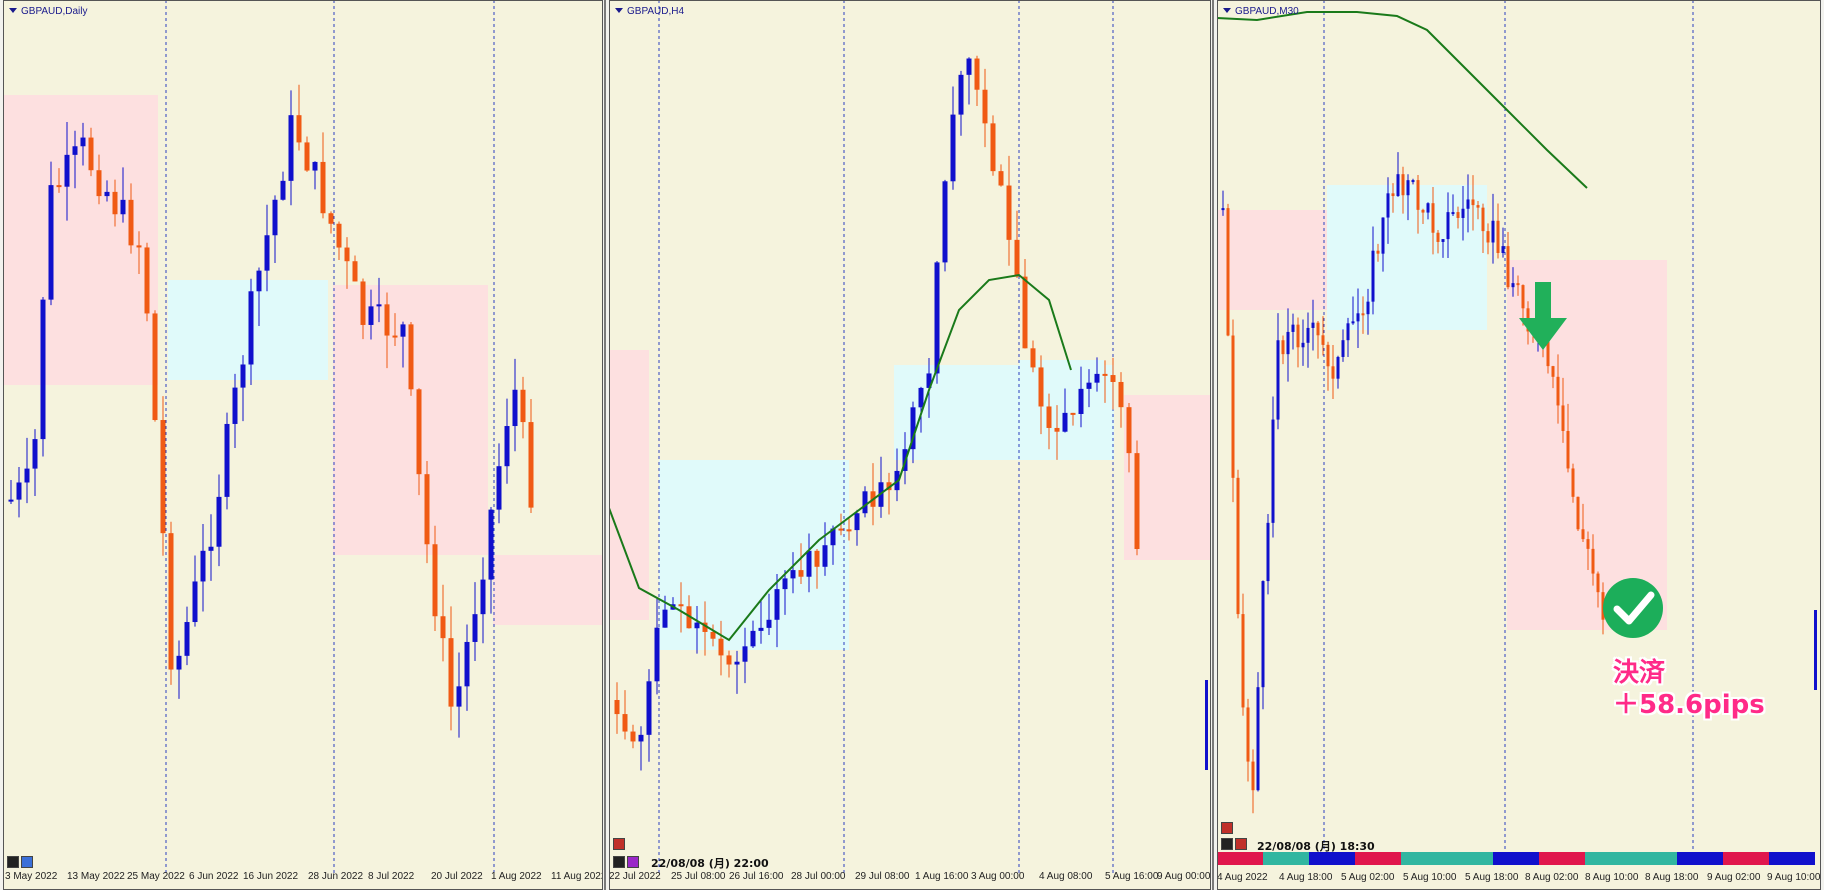 The width and height of the screenshot is (1824, 890). Describe the element at coordinates (27, 862) in the screenshot. I see `smiley-icon` at that location.